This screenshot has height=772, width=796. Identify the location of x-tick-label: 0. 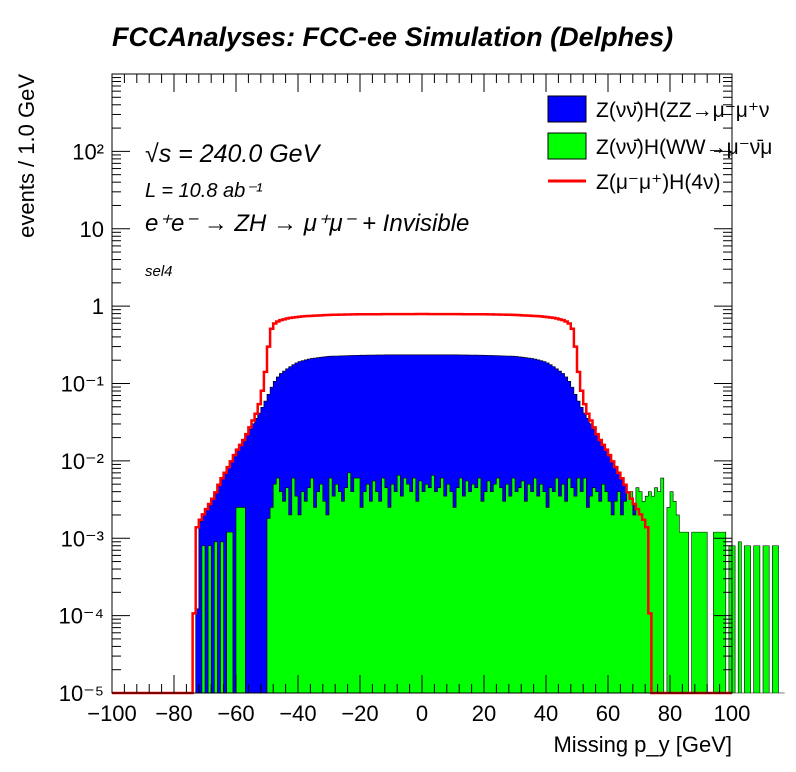
(422, 713).